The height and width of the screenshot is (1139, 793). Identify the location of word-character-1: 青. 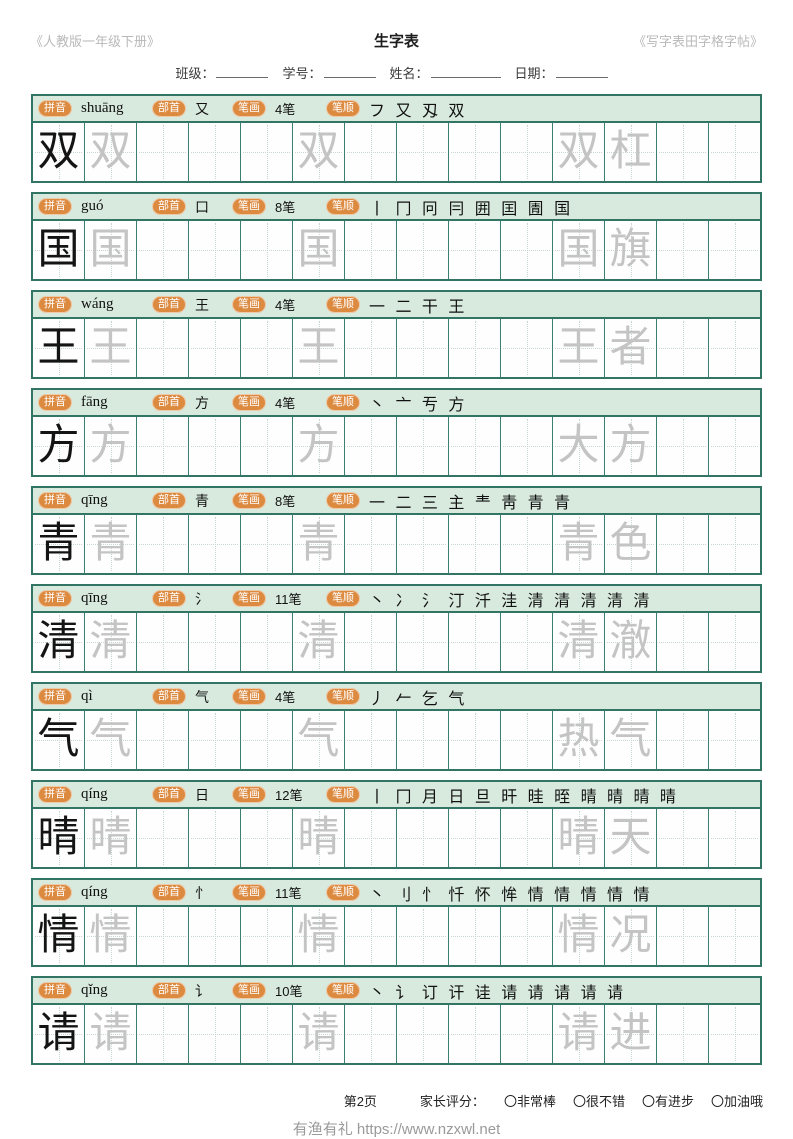
(578, 544).